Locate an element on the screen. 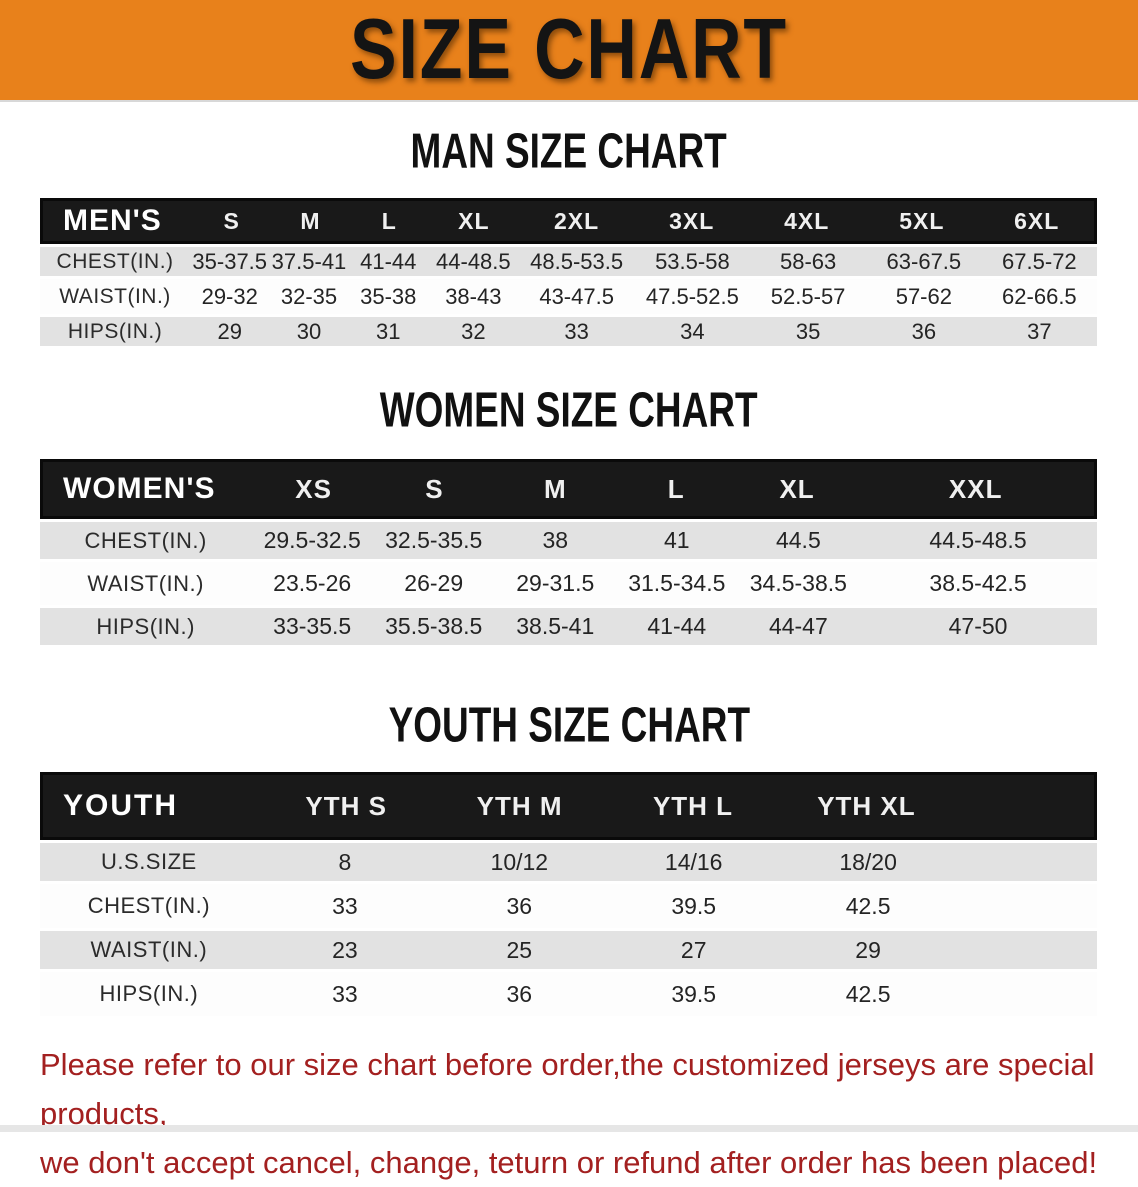  size-column-header: XXL is located at coordinates (975, 488).